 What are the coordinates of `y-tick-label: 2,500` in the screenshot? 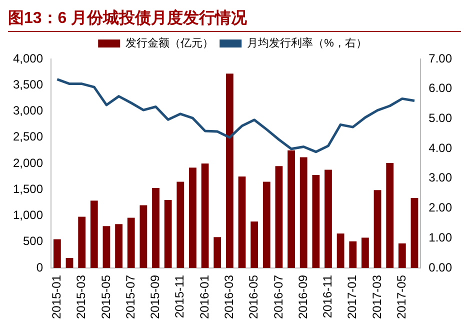 It's located at (28, 137).